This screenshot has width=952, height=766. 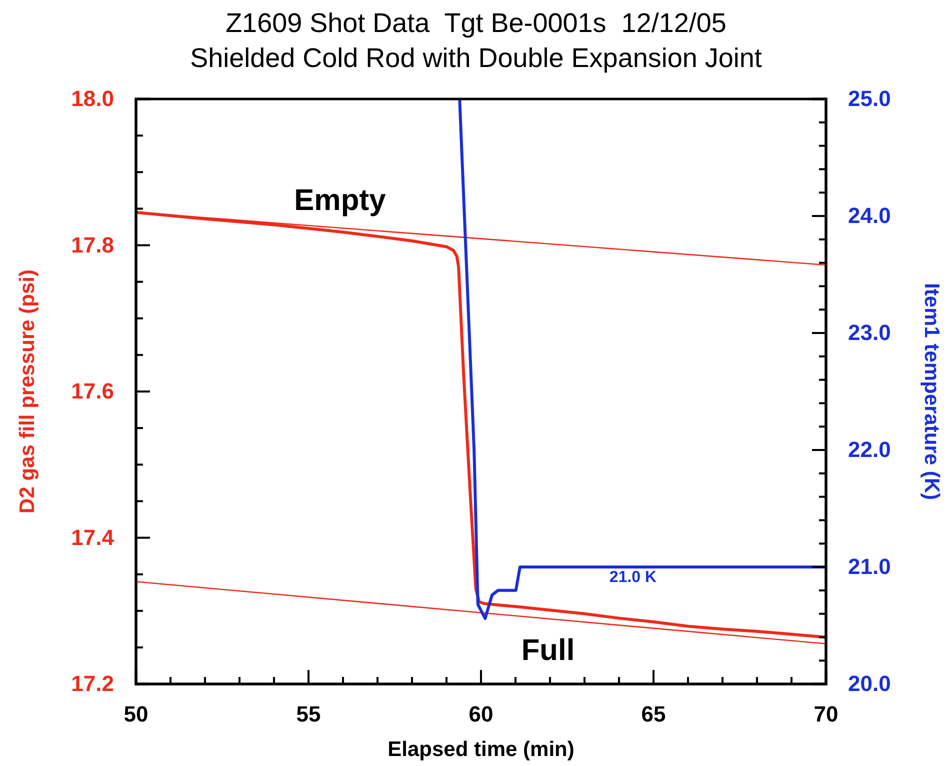 I want to click on annotation: Empty, so click(x=340, y=200).